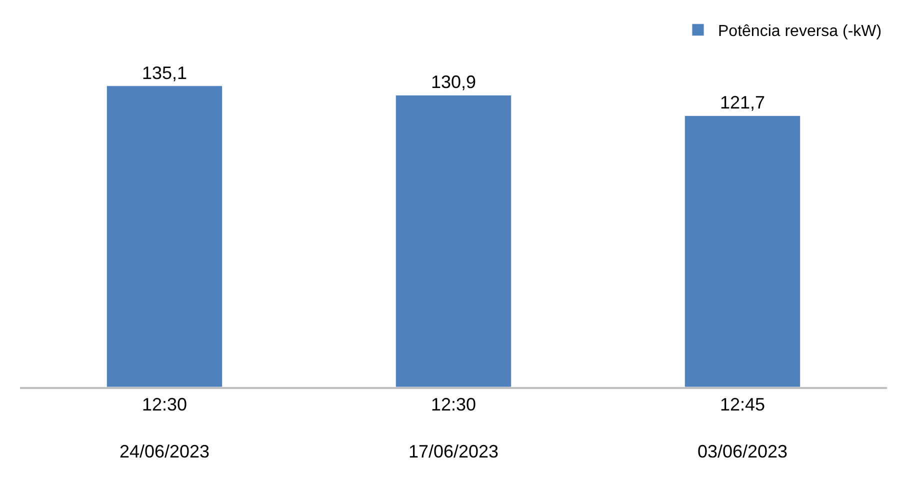 The height and width of the screenshot is (487, 907). I want to click on category-label: 12:30 24/06/2023, so click(164, 428).